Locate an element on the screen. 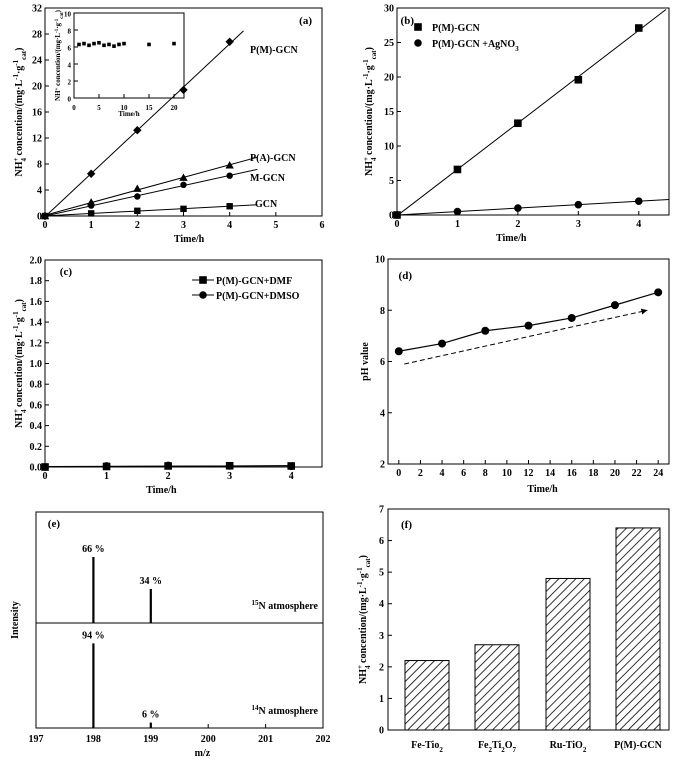 The height and width of the screenshot is (761, 682). x-tick-label: 202 is located at coordinates (323, 739).